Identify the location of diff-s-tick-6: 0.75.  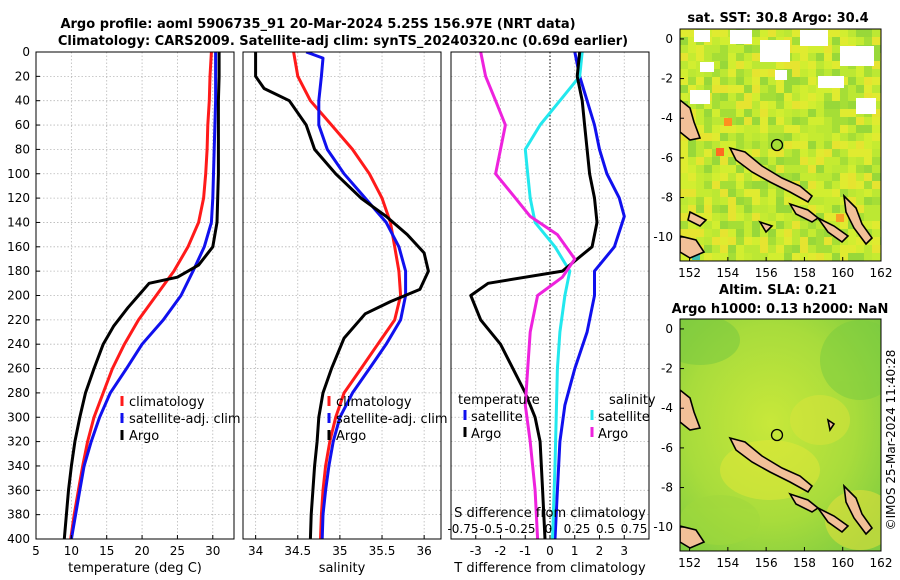
(634, 529).